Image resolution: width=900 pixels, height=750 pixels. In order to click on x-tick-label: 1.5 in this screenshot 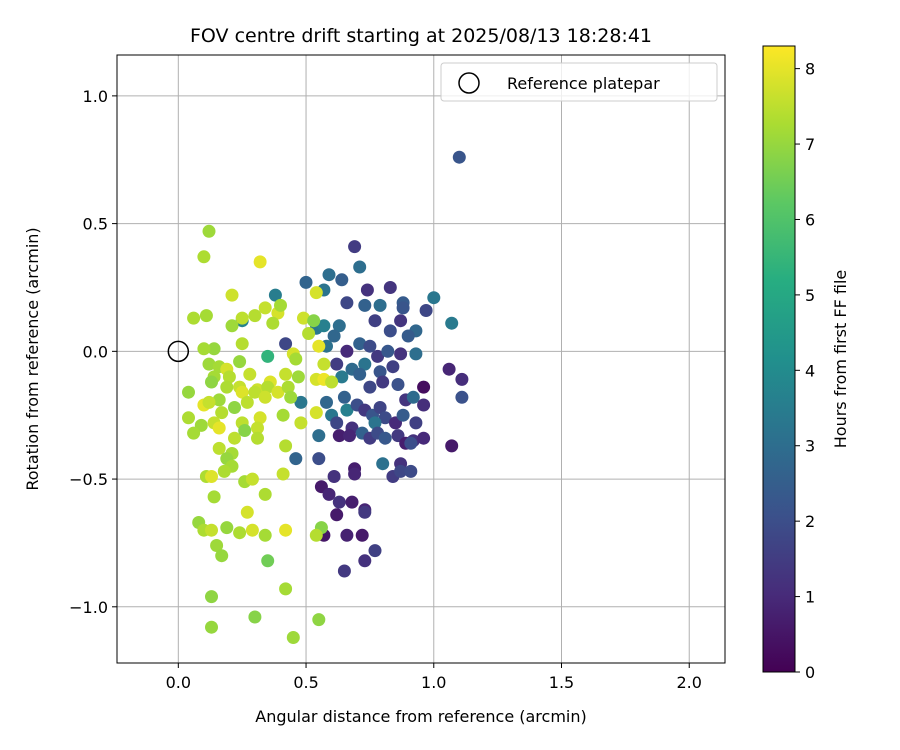, I will do `click(561, 682)`.